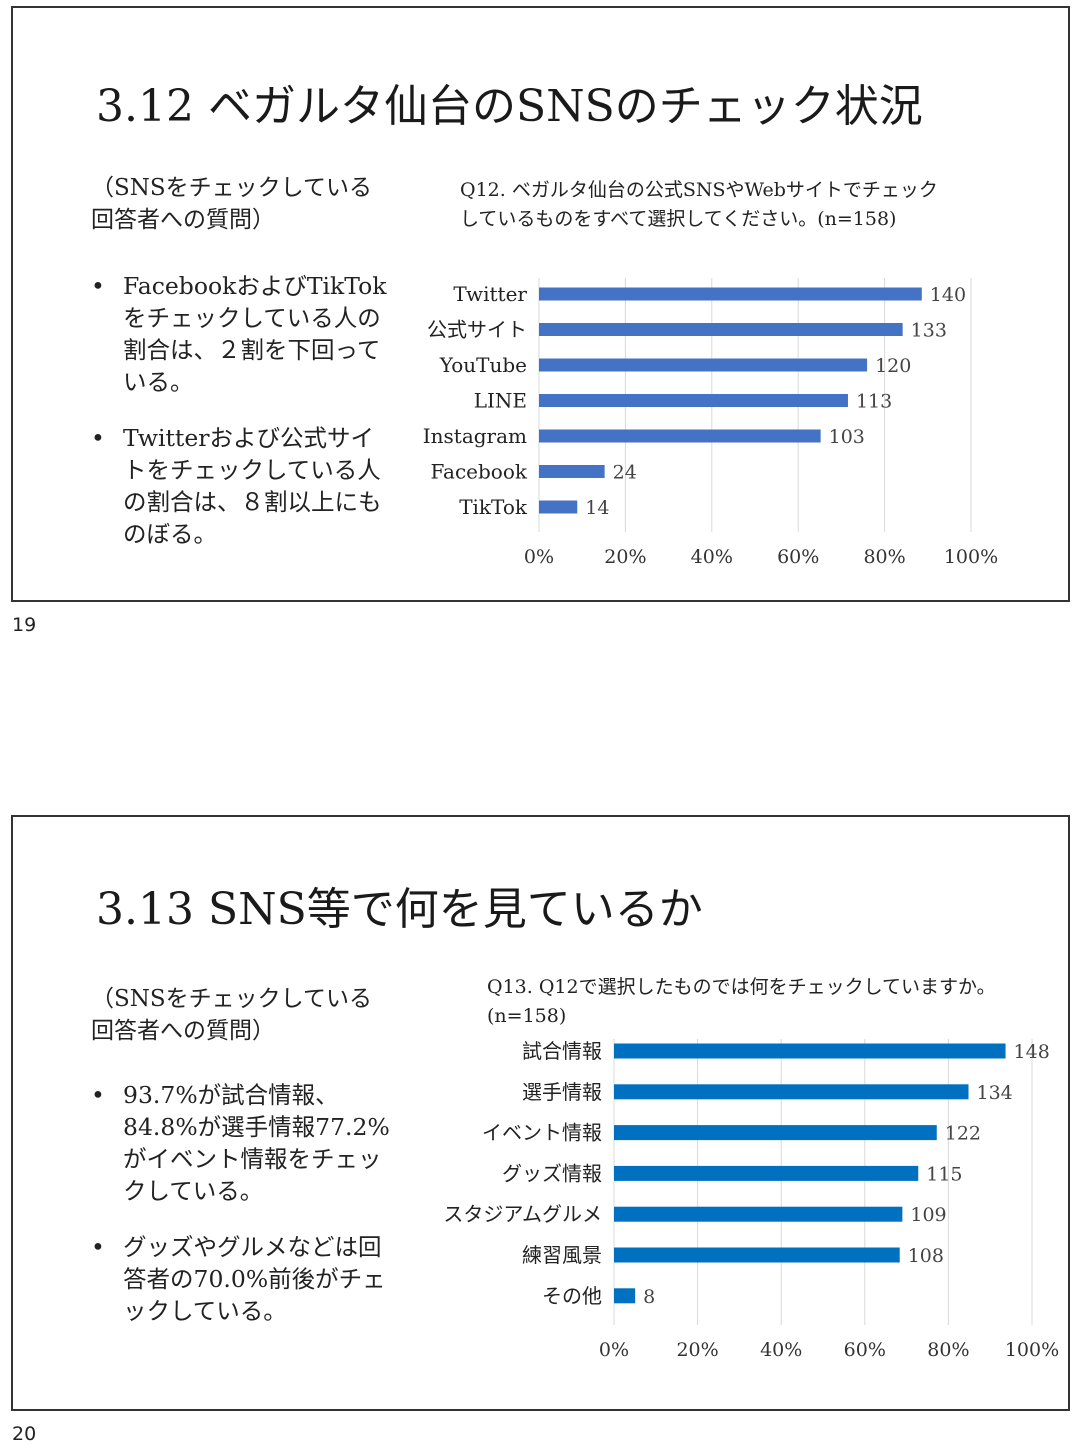 Image resolution: width=1081 pixels, height=1455 pixels. What do you see at coordinates (926, 1256) in the screenshot?
I see `data-label: 108` at bounding box center [926, 1256].